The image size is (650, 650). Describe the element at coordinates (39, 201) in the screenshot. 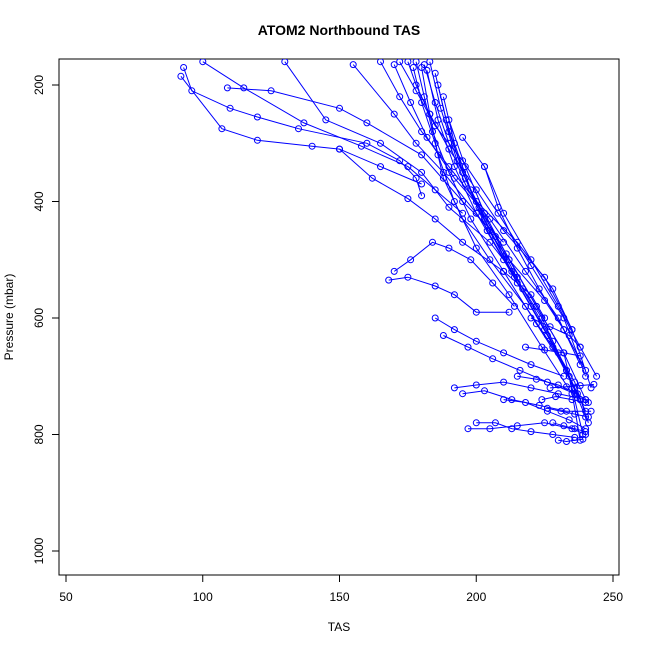

I see `y-tick-label: 400` at that location.